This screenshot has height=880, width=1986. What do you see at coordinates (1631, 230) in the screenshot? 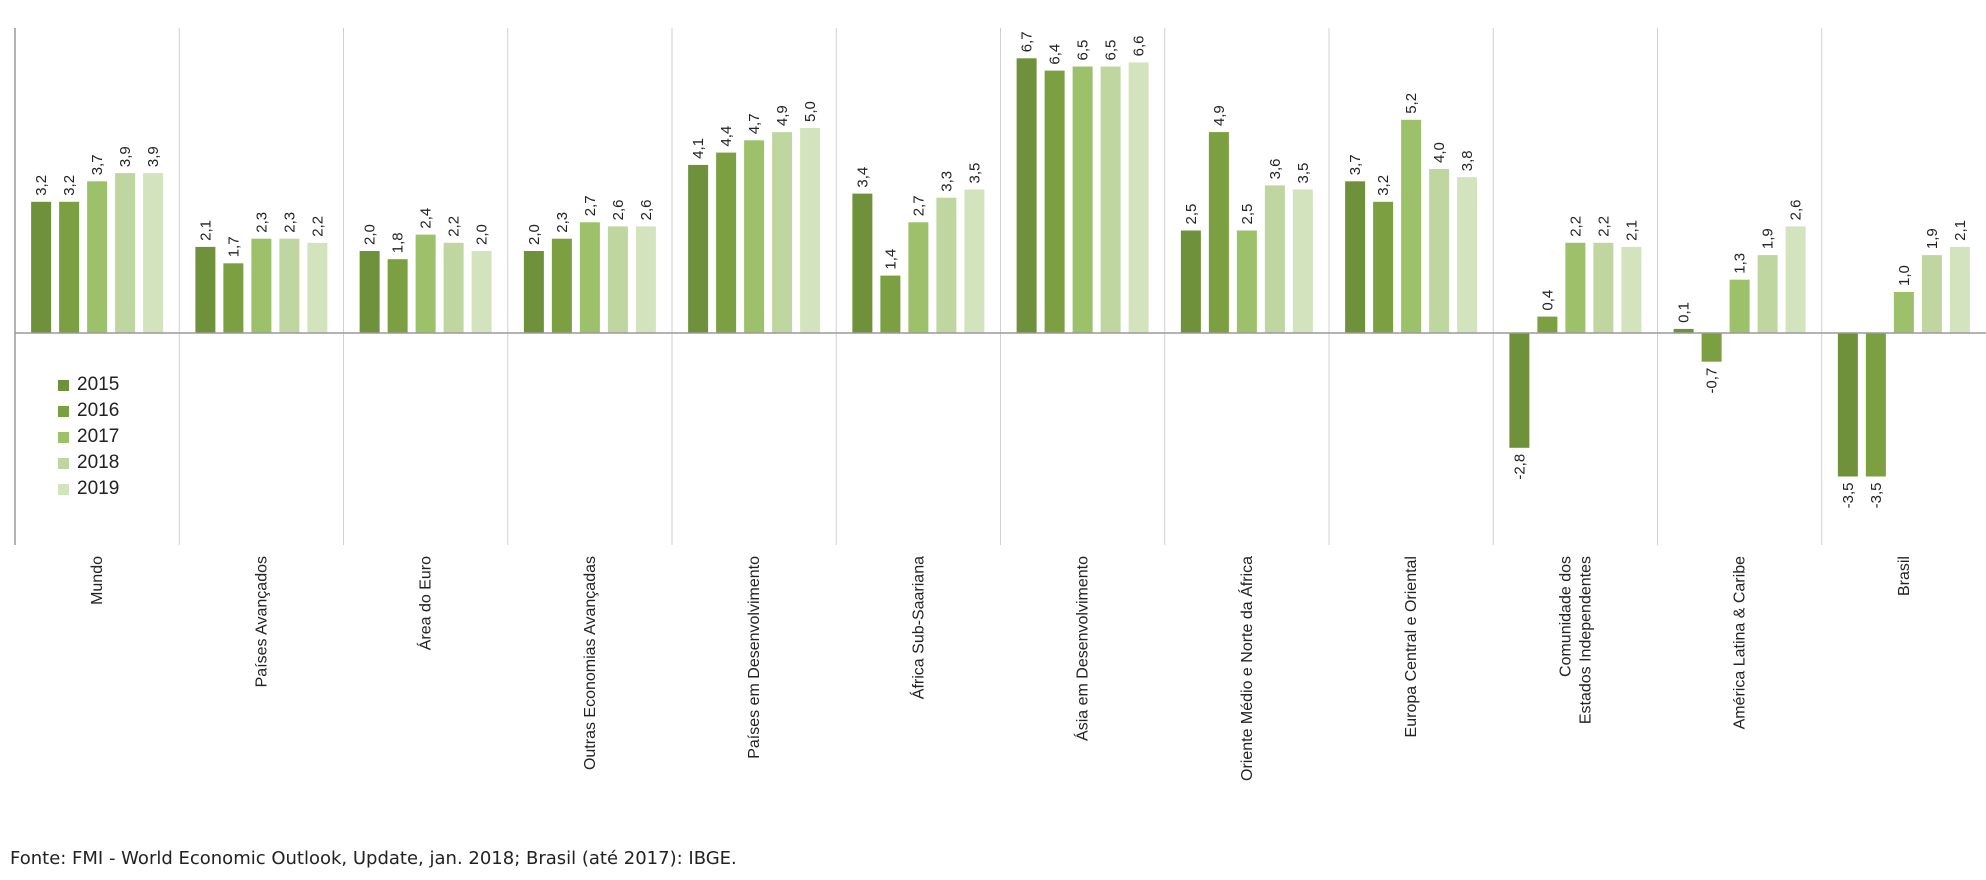
I see `value-label: 2,1` at bounding box center [1631, 230].